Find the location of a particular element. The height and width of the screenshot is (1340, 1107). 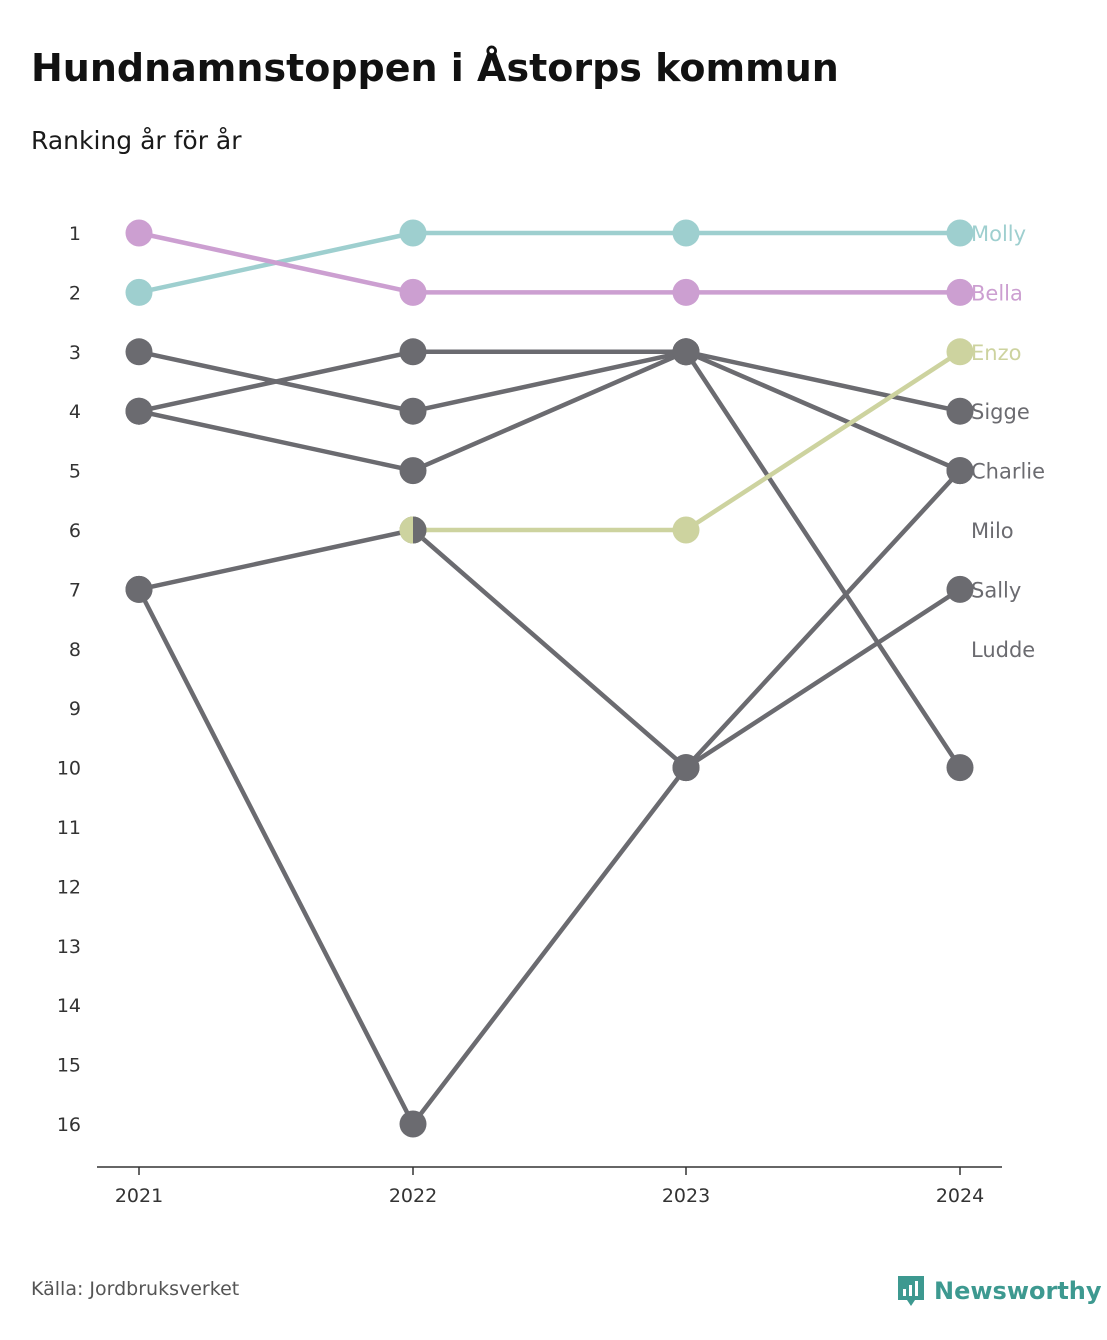

y-tick-label: 4 is located at coordinates (75, 412).